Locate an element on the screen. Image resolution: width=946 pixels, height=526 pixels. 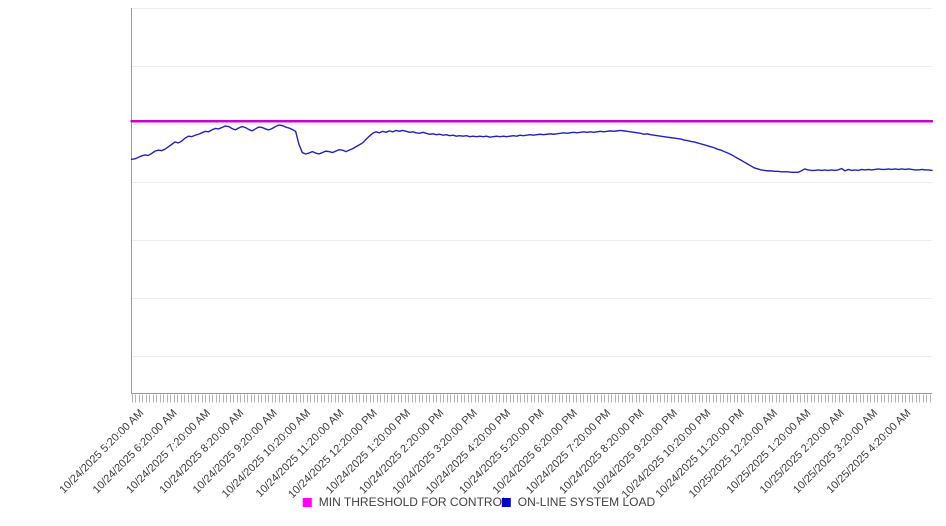
legend-item: MIN THRESHOLD FOR CONTROL is located at coordinates (405, 502).